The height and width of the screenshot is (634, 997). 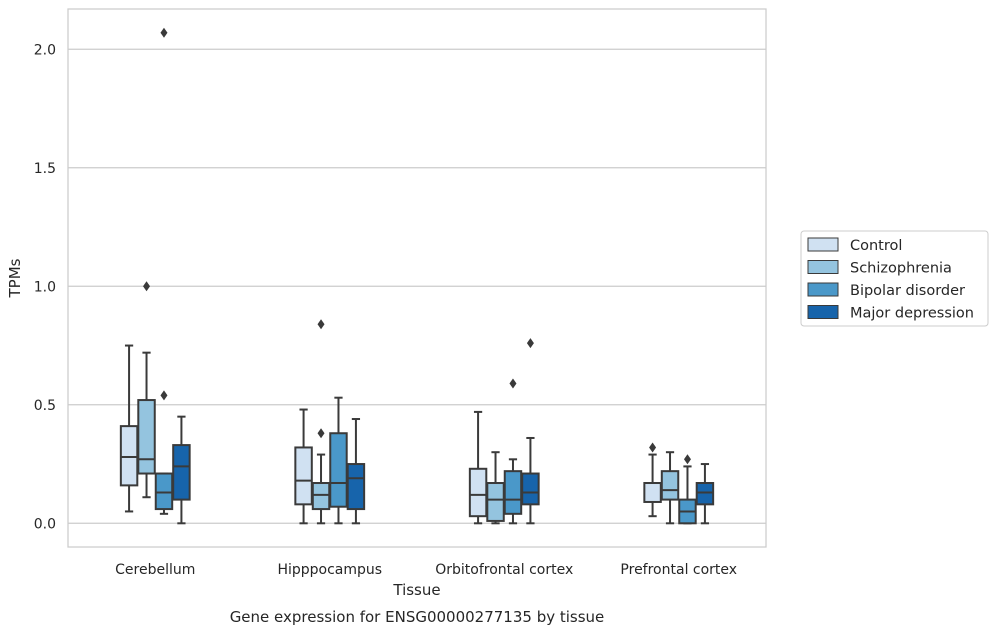 I want to click on y-tick-label: 0.5, so click(x=45, y=406).